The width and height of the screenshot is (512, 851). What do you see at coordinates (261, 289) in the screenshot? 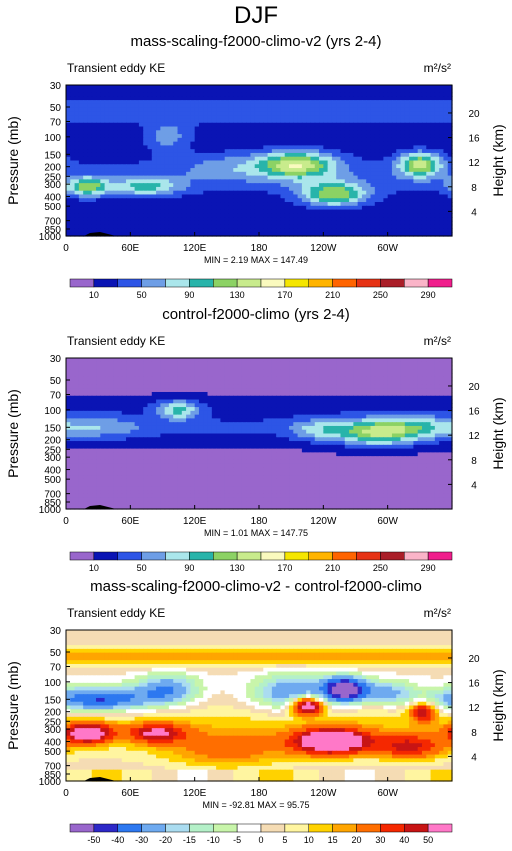
I see `colorbar: 10 50 90 130 170 210 250 290` at bounding box center [261, 289].